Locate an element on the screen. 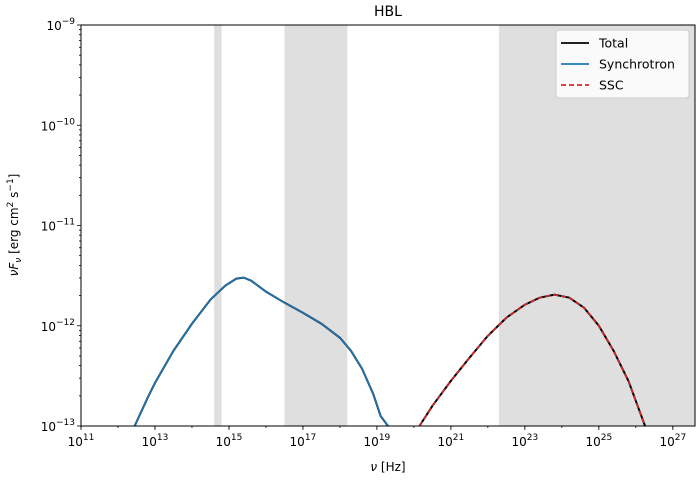  legend-label-synchrotron: Synchrotron is located at coordinates (637, 64).